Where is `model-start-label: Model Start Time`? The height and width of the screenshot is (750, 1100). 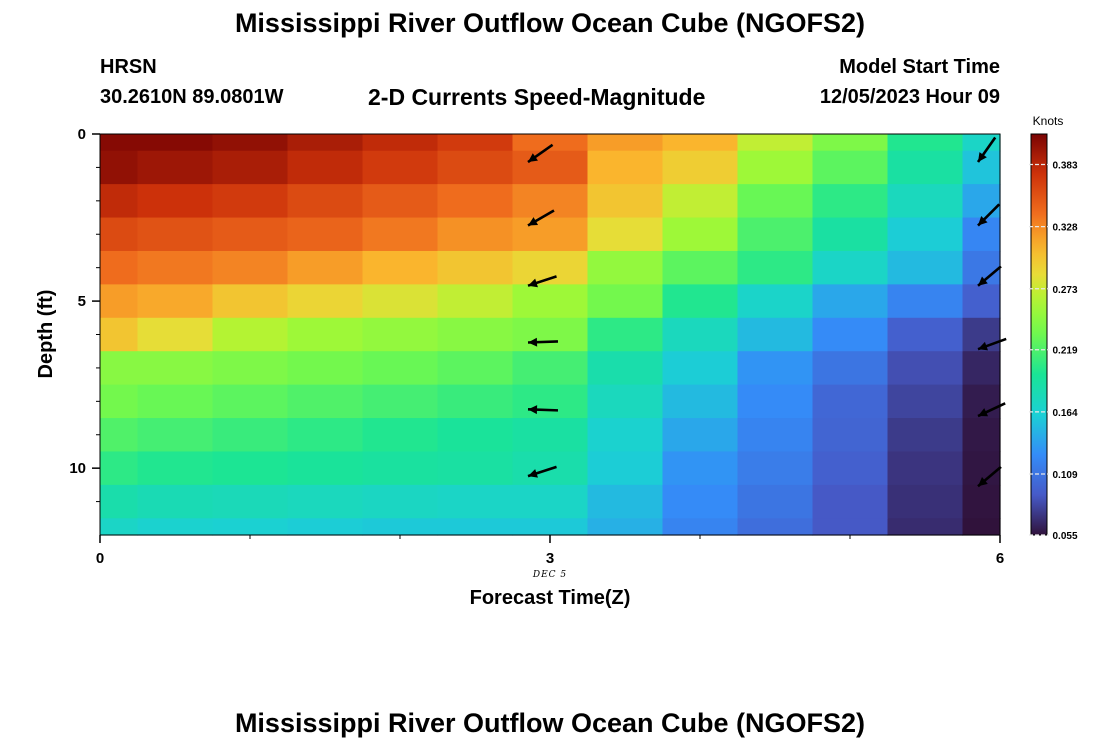 model-start-label: Model Start Time is located at coordinates (919, 67).